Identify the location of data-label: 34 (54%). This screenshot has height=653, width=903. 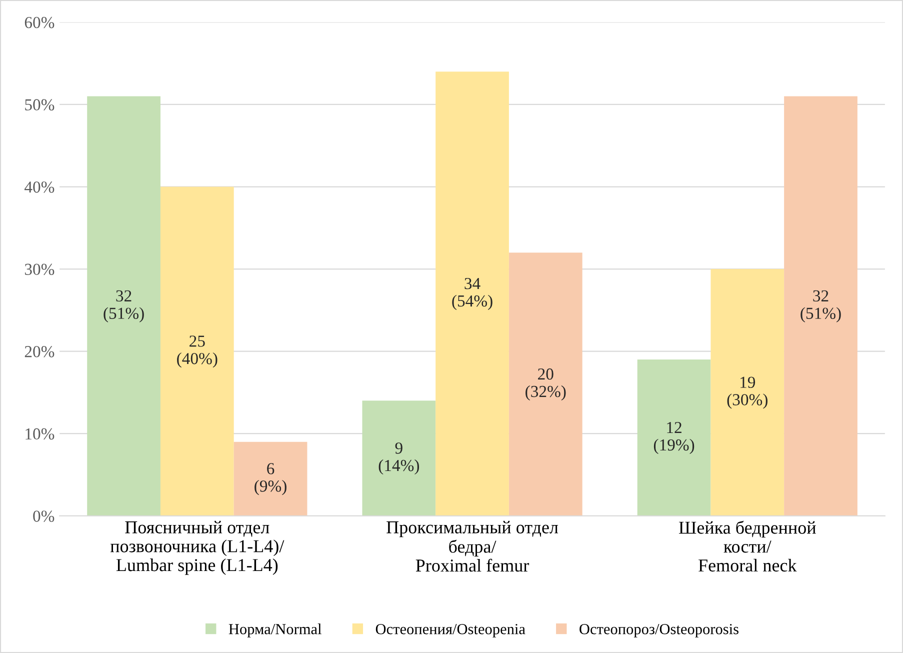
(472, 294).